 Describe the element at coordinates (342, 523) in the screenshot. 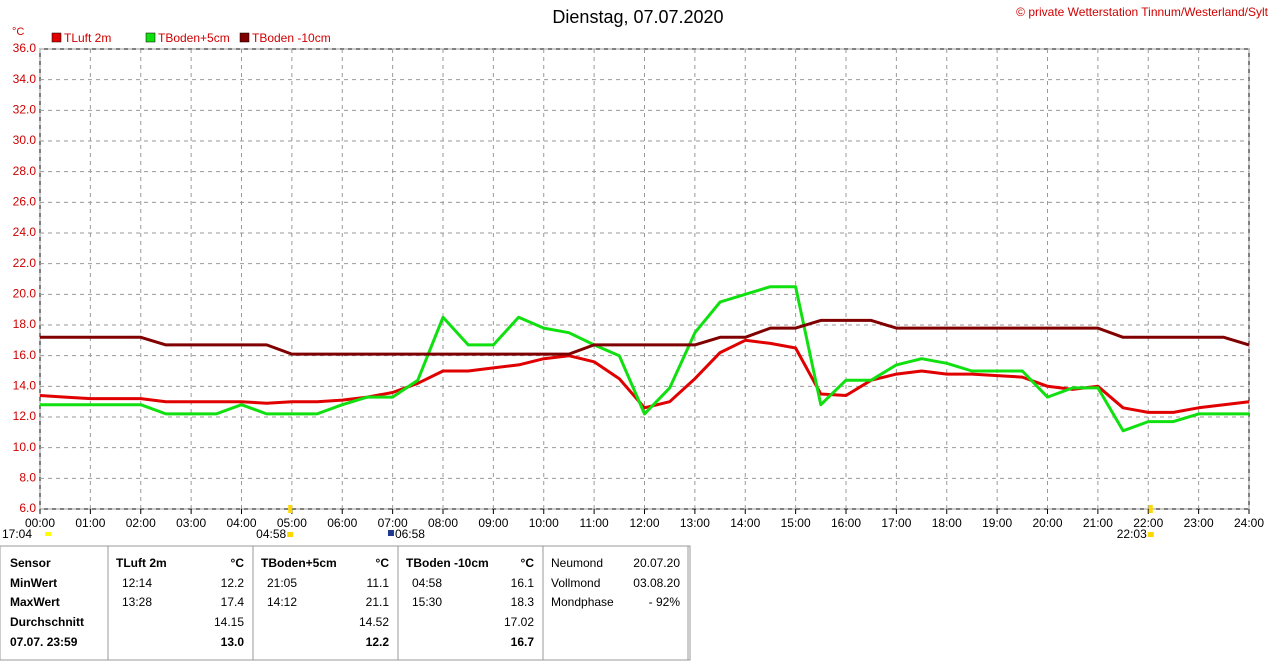

I see `x-tick-label: 06:00` at that location.